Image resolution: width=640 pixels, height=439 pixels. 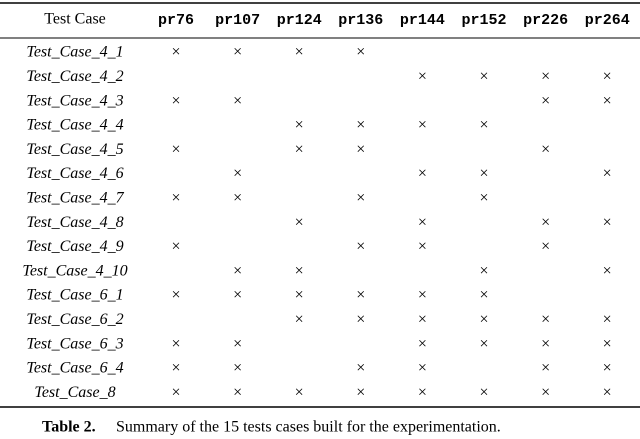 I want to click on test-case-name: Test_Case_6_2, so click(x=74, y=319).